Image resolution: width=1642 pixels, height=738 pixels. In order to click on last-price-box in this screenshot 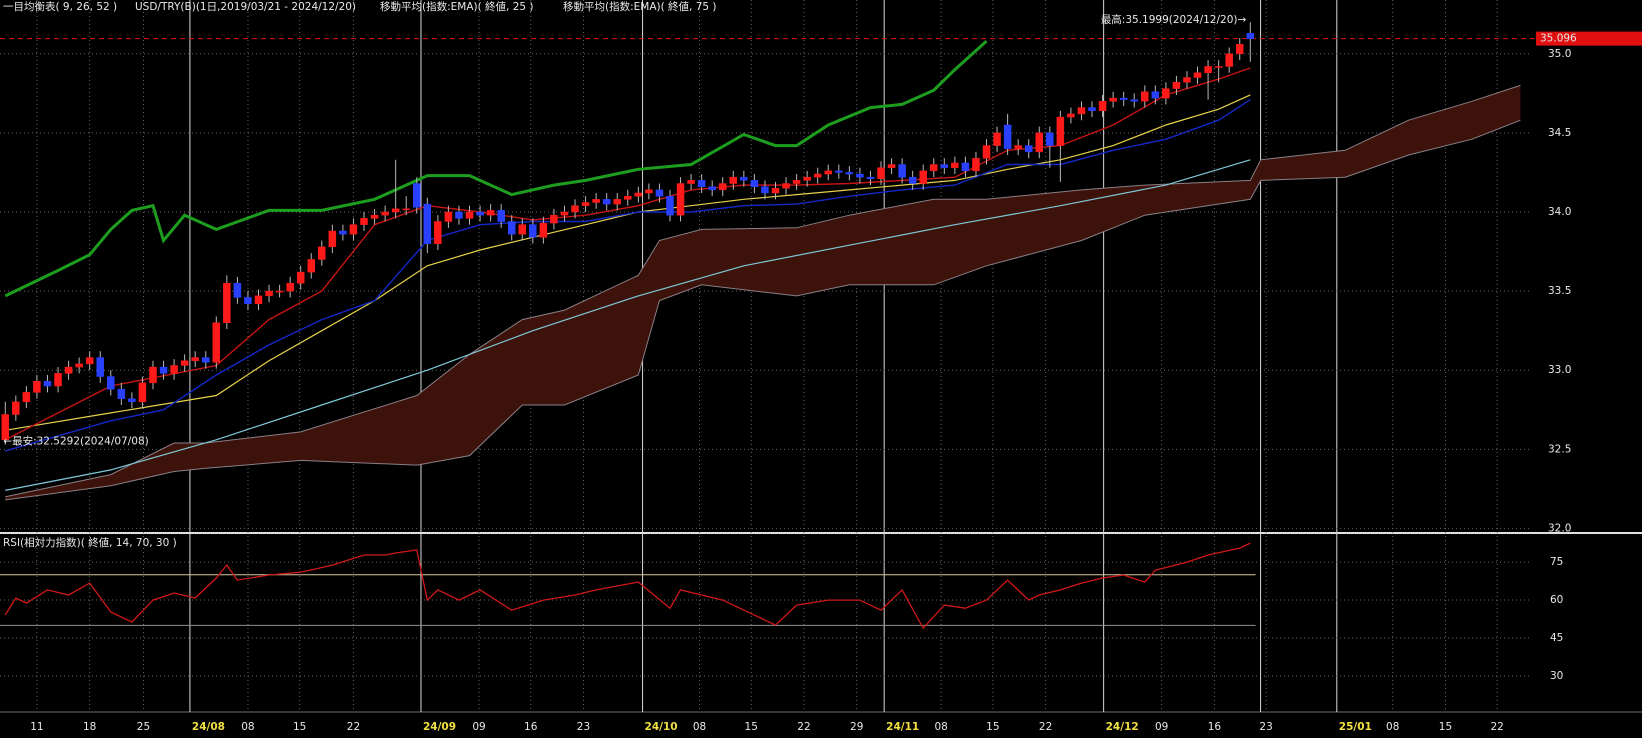, I will do `click(1589, 38)`.